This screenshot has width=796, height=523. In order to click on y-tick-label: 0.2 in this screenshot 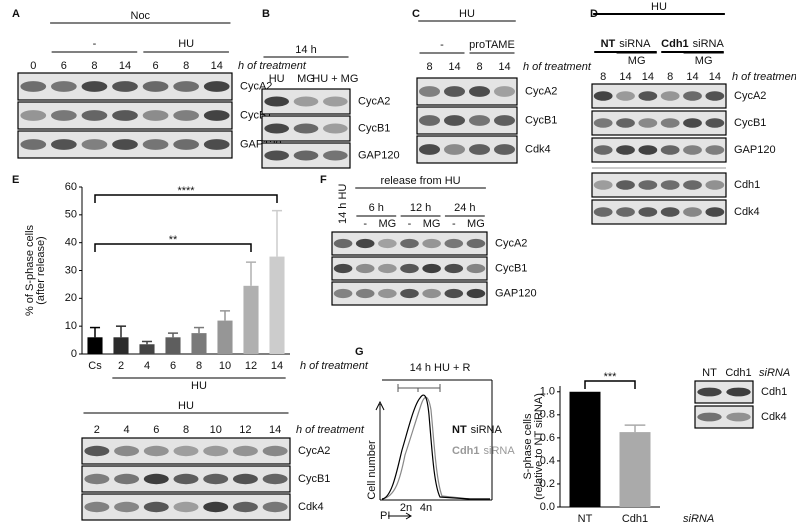, I will do `click(547, 484)`.